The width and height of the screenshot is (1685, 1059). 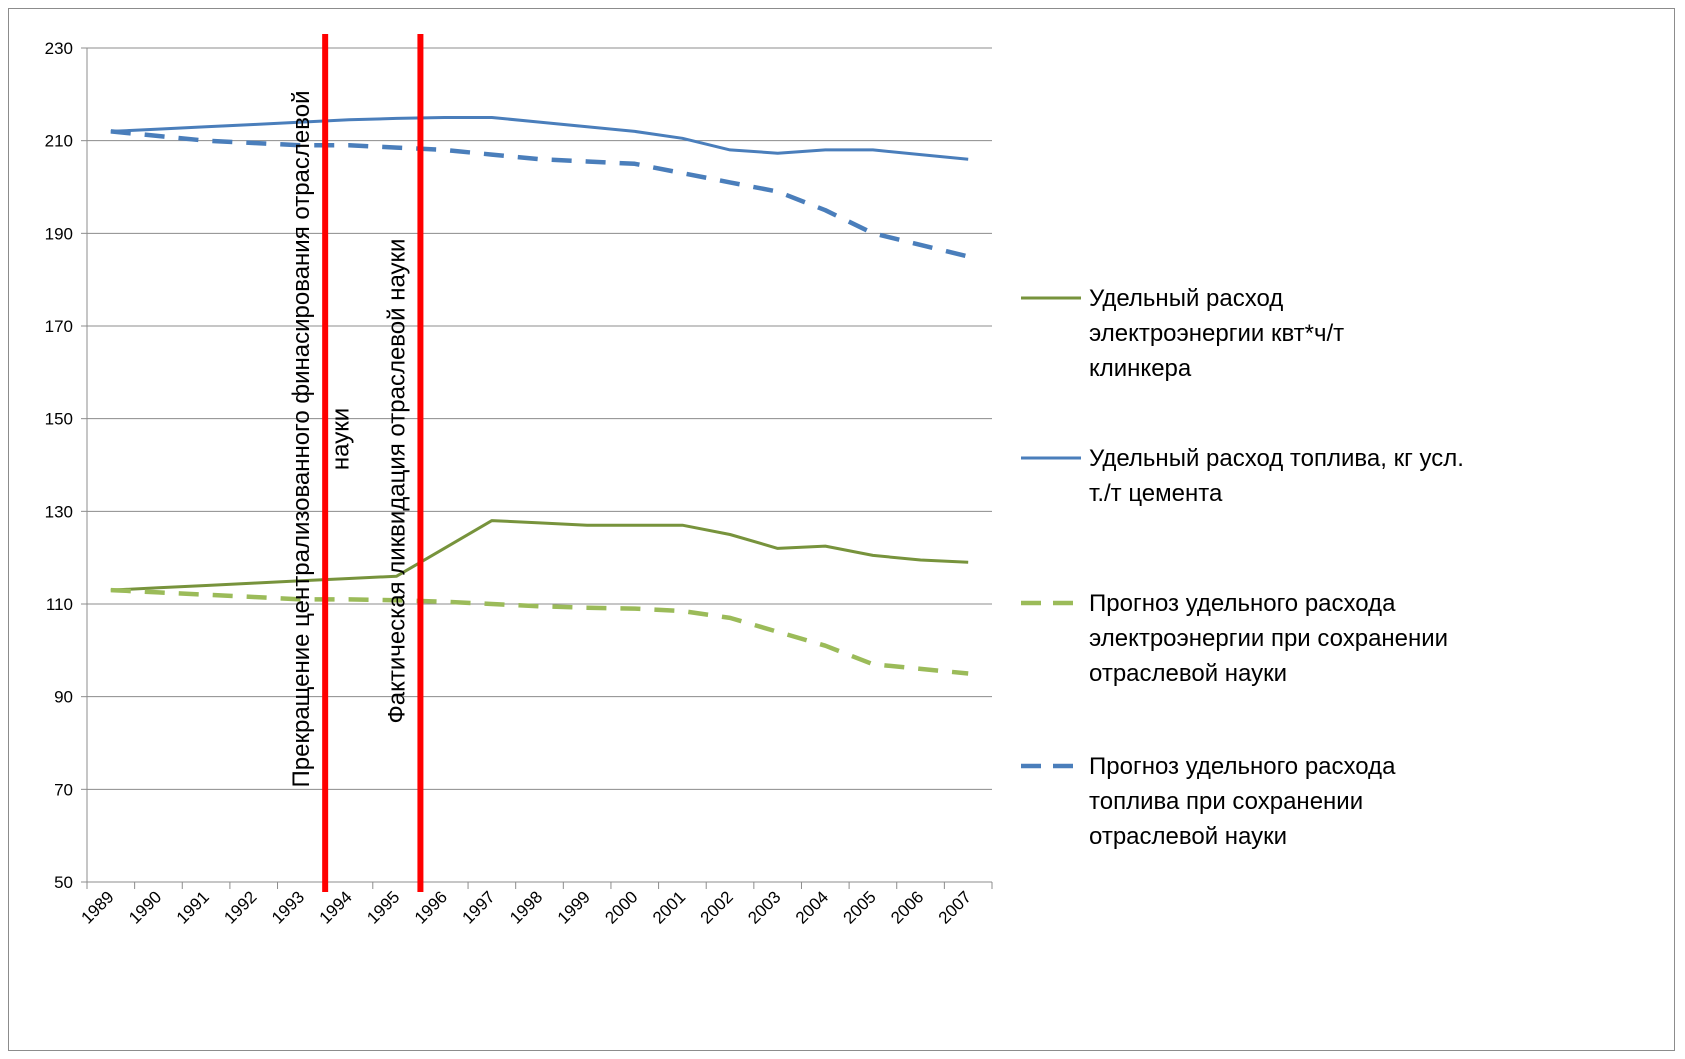 What do you see at coordinates (682, 611) in the screenshot?
I see `data-point-s3-2001` at bounding box center [682, 611].